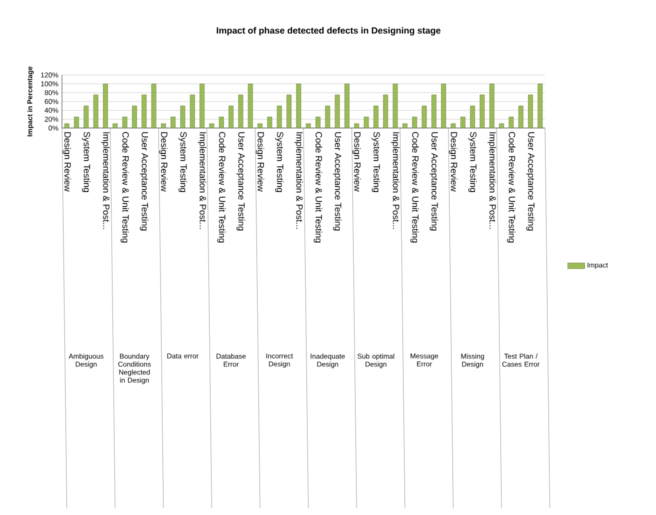 This screenshot has height=515, width=656. What do you see at coordinates (328, 31) in the screenshot?
I see `chart-title: Impact of phase detected defects in Designing stage` at bounding box center [328, 31].